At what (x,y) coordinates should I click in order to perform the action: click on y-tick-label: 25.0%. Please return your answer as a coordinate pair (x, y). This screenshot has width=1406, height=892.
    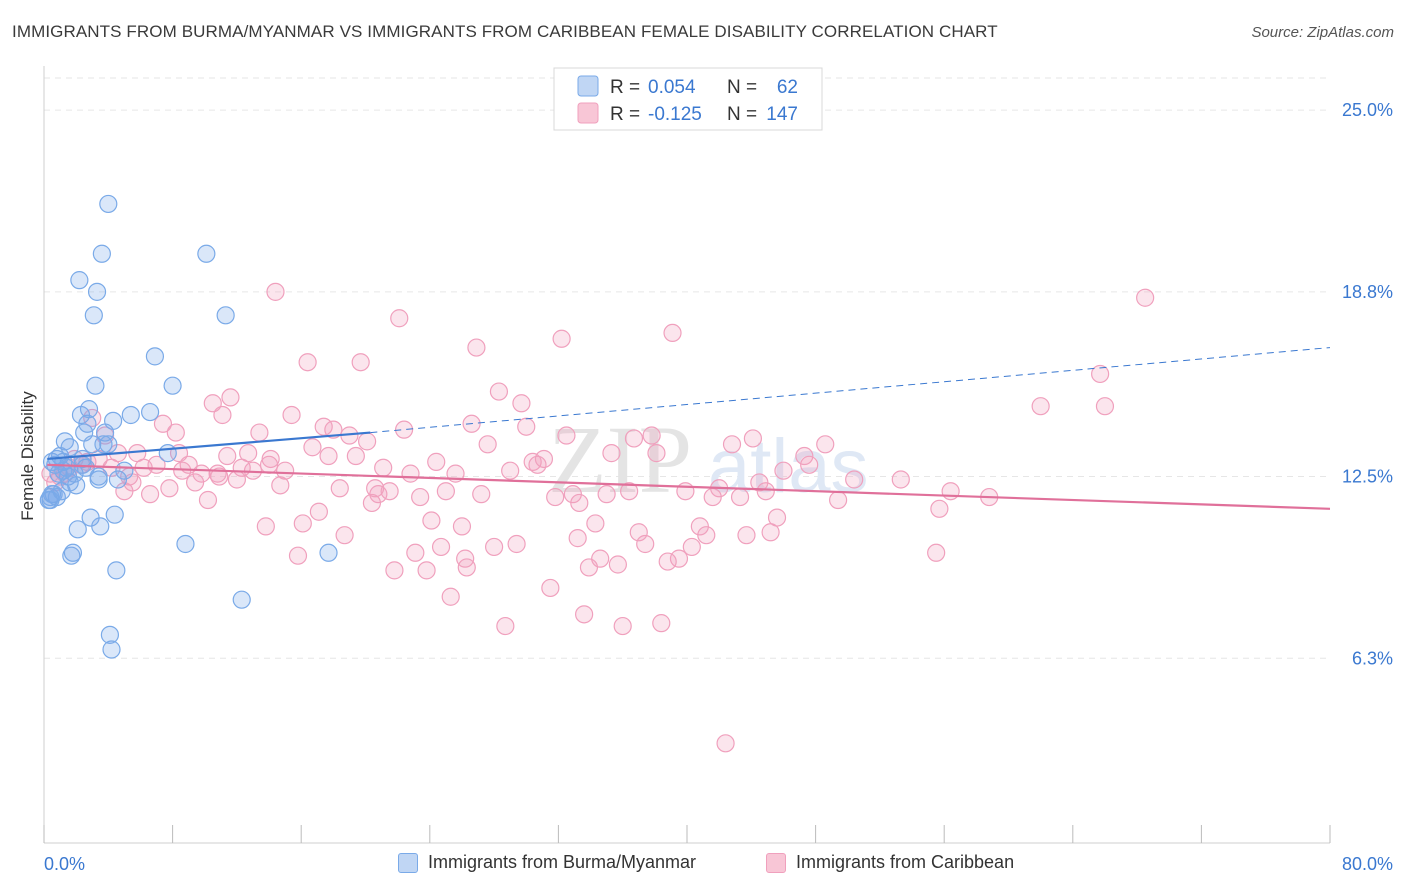
    Looking at the image, I should click on (1367, 110).